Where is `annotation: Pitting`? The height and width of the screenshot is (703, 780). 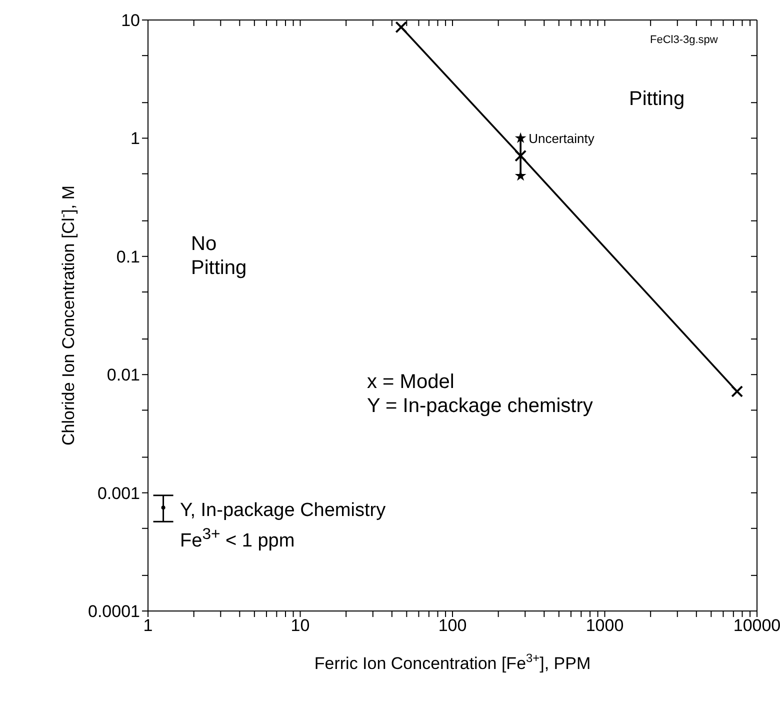 annotation: Pitting is located at coordinates (657, 99).